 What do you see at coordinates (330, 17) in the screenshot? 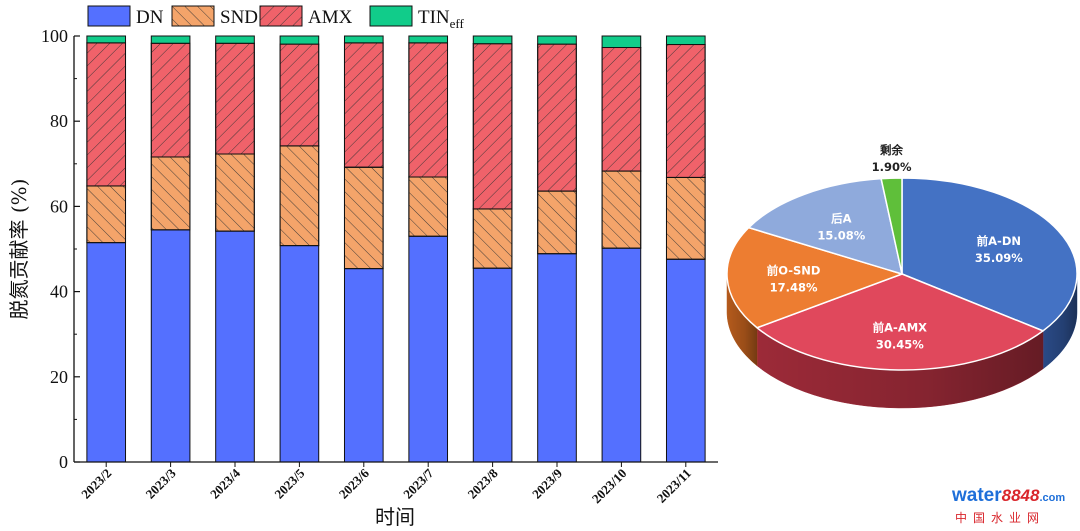
I see `legend-label-amx: AMX` at bounding box center [330, 17].